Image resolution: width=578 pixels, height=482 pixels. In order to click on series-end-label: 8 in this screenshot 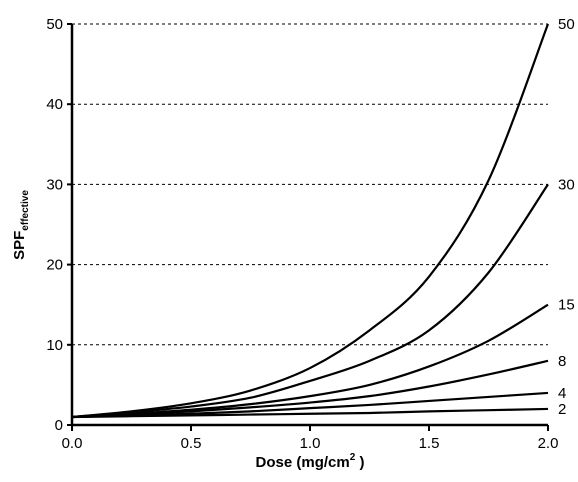, I will do `click(562, 361)`.